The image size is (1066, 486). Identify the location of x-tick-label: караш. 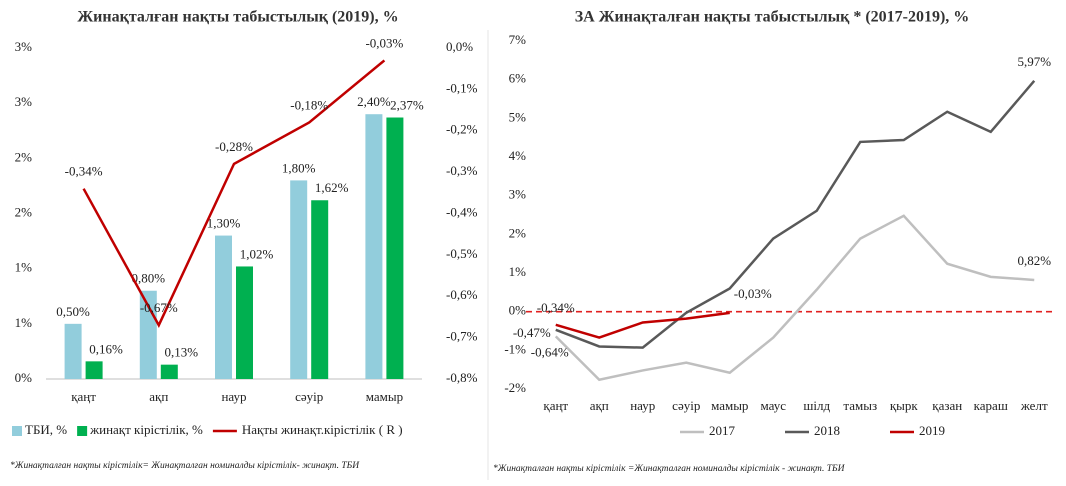
(991, 405).